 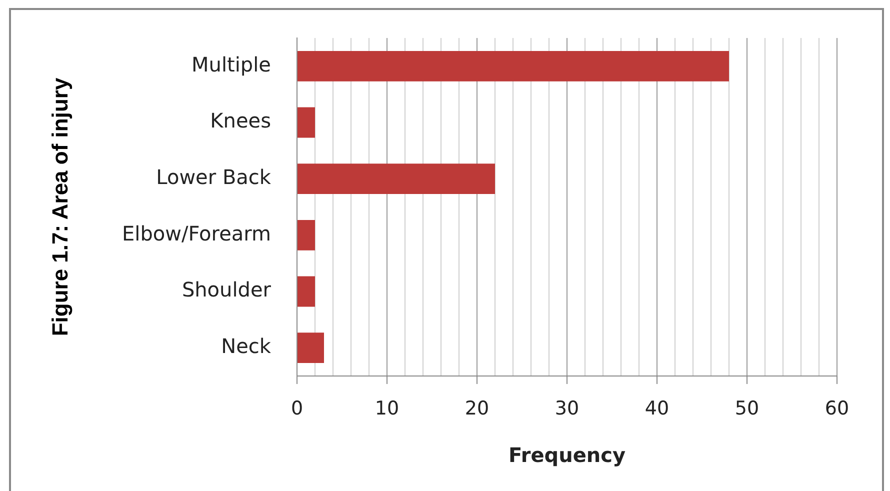 I want to click on x-tick-label: 50, so click(x=747, y=408).